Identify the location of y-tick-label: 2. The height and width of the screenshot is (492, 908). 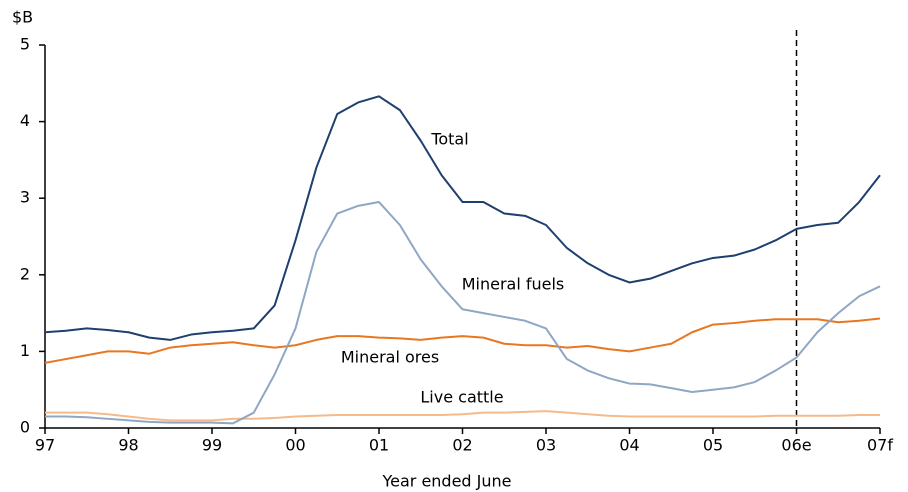
(25, 273).